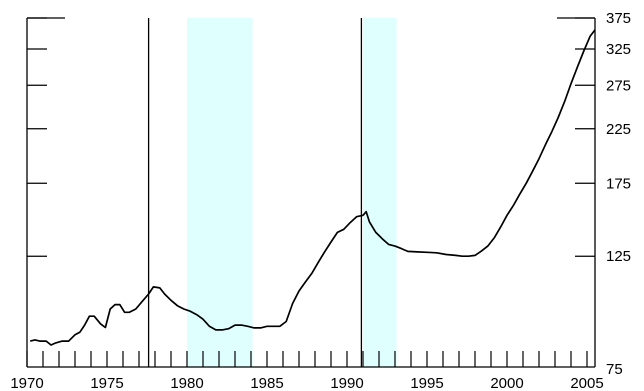  What do you see at coordinates (618, 85) in the screenshot?
I see `y-tick-label: 275` at bounding box center [618, 85].